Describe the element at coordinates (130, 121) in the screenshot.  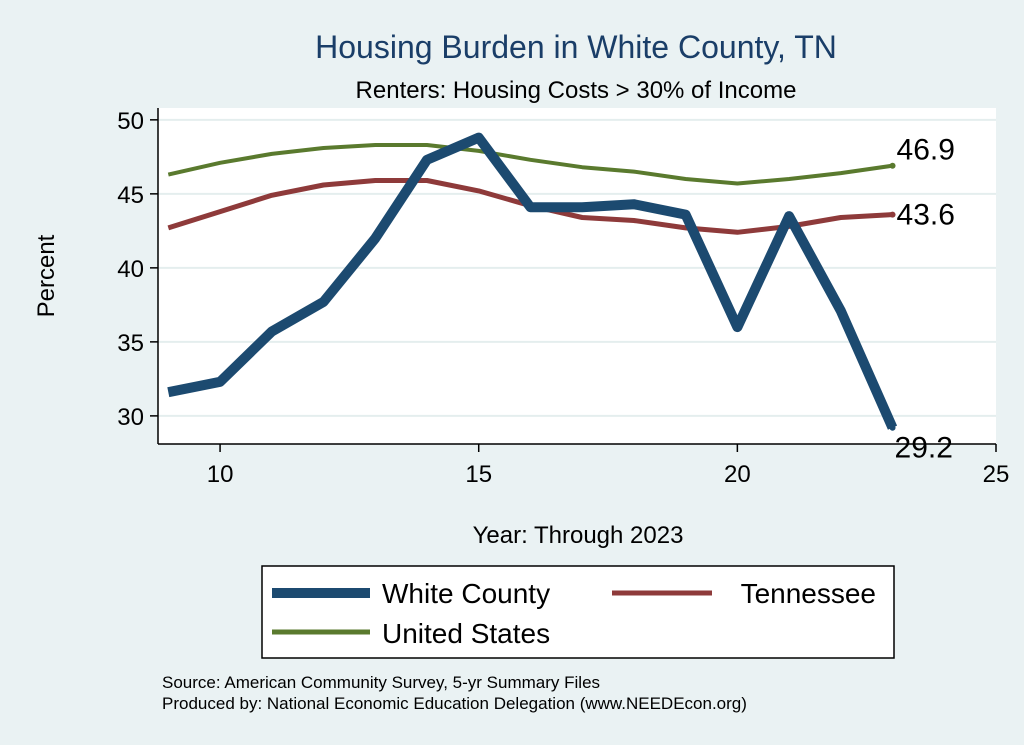
I see `y-tick-label-50: 50` at that location.